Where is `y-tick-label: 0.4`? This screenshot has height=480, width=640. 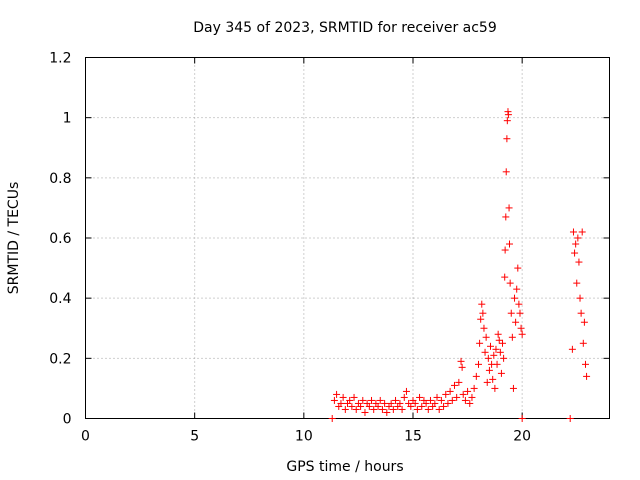 y-tick-label: 0.4 is located at coordinates (60, 299).